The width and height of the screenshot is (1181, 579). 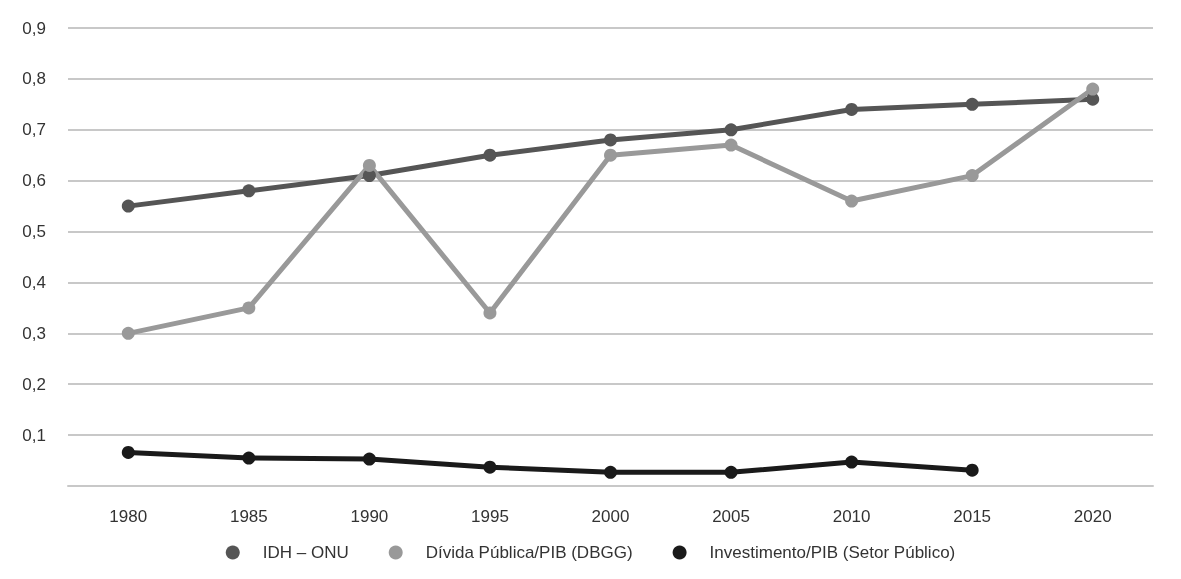 What do you see at coordinates (34, 28) in the screenshot?
I see `y-tick-label: 0,9` at bounding box center [34, 28].